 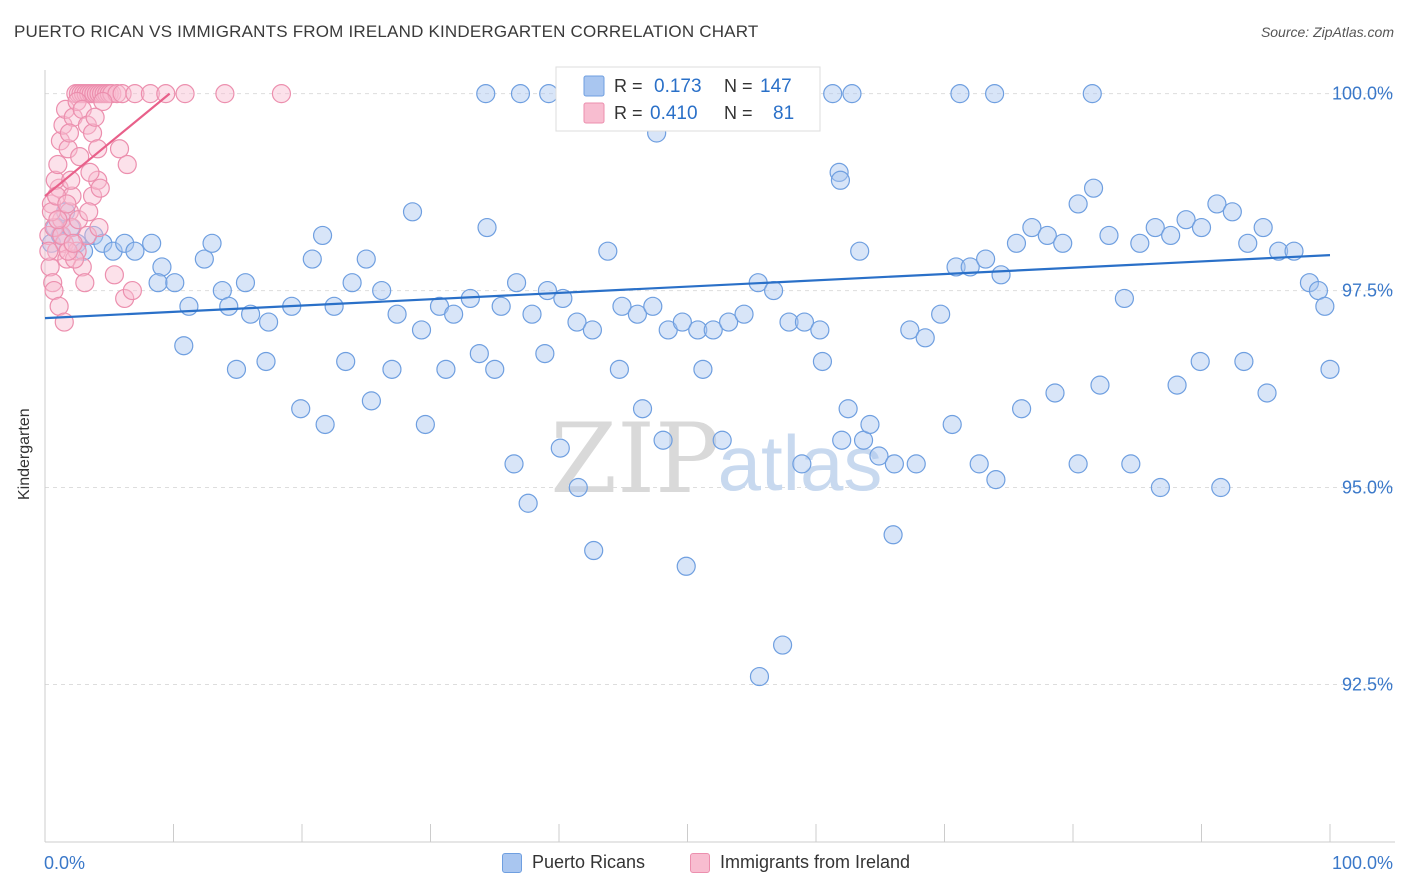 What do you see at coordinates (738, 113) in the screenshot?
I see `stats-n-label-pink: N =` at bounding box center [738, 113].